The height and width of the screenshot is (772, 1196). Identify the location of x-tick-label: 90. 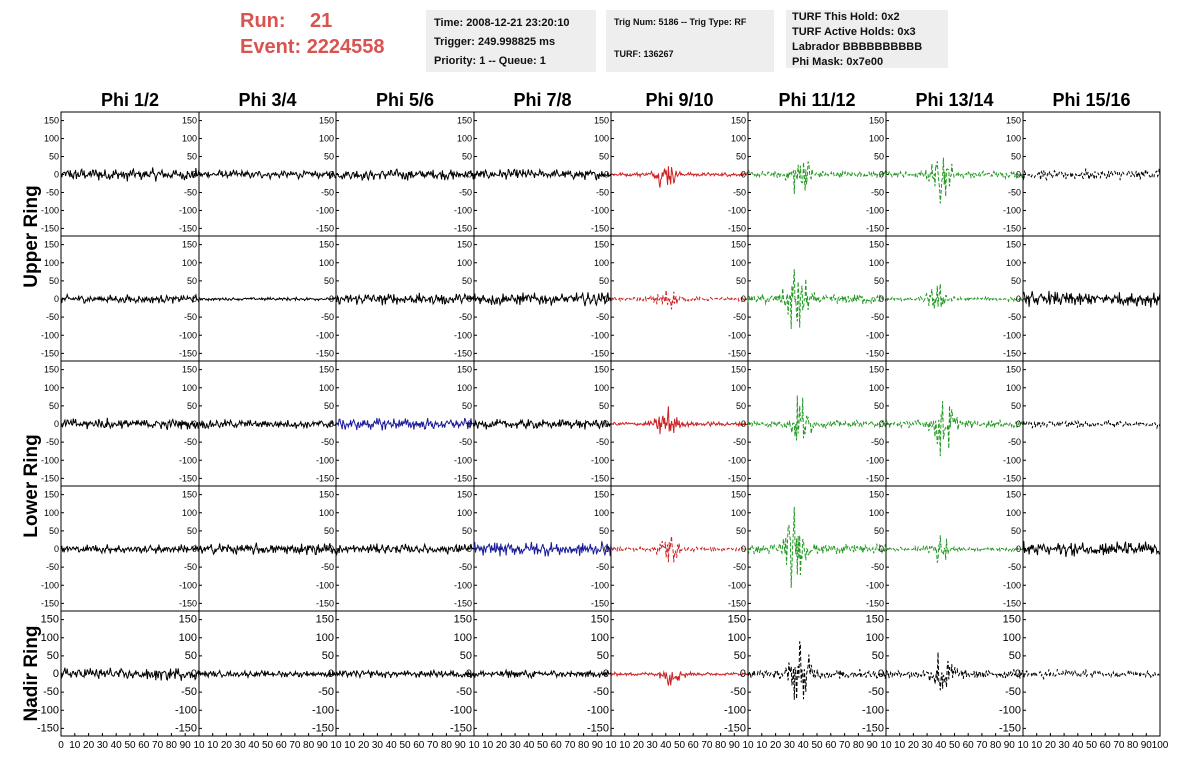
(735, 745).